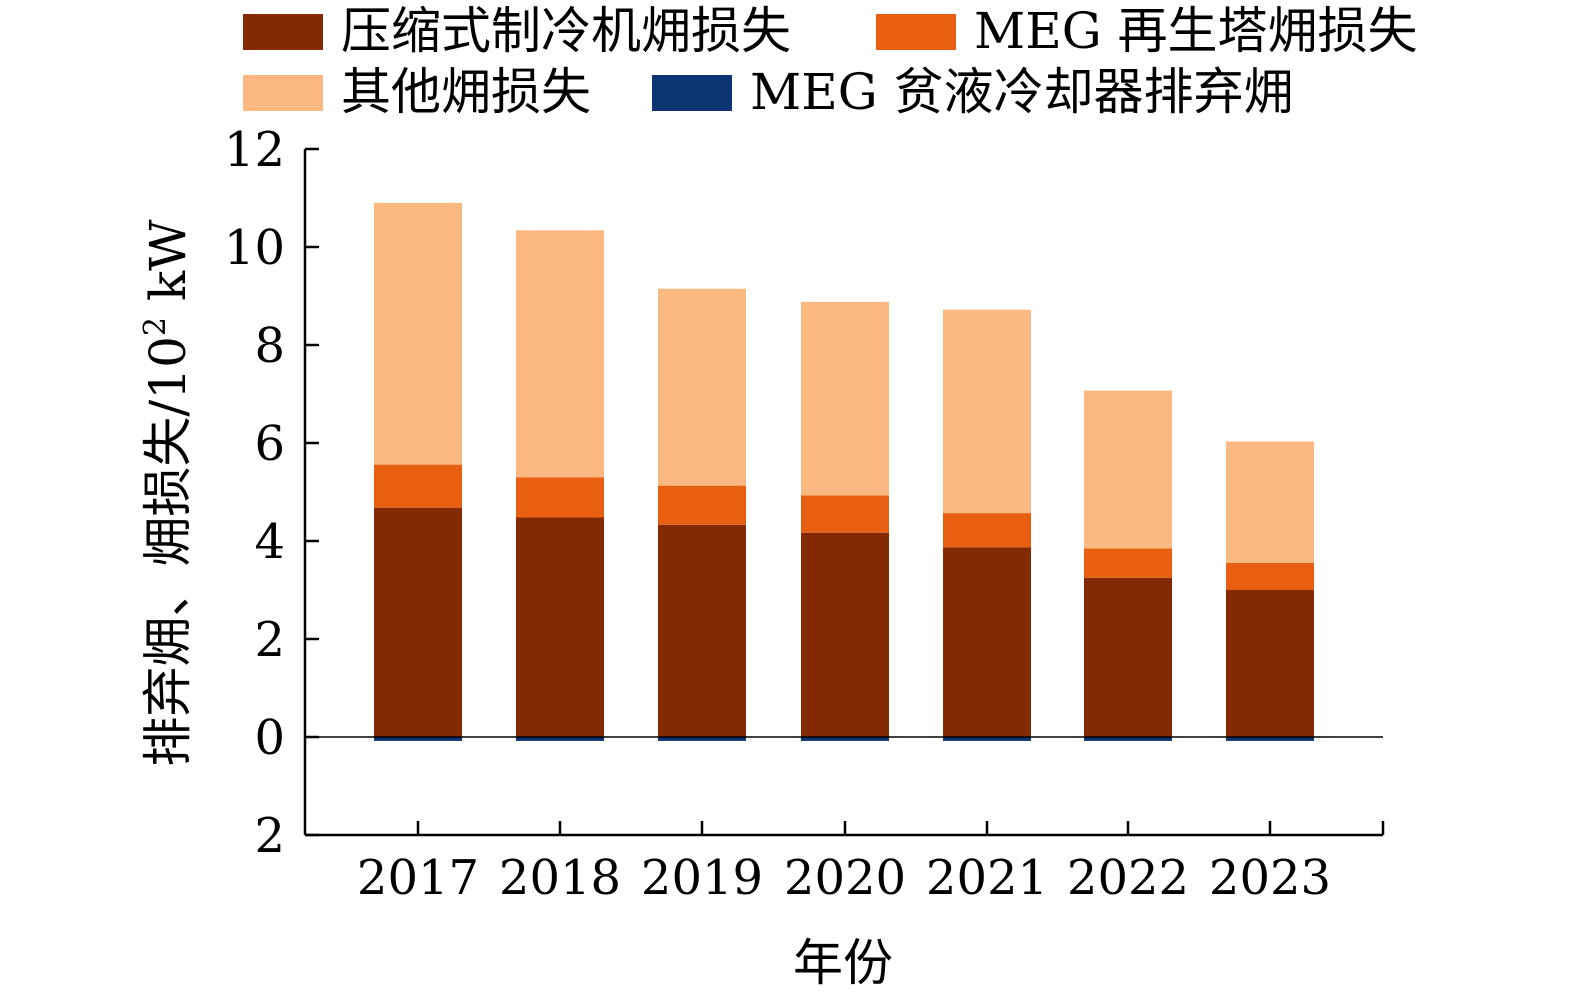  I want to click on y-tick-label: 0, so click(269, 738).